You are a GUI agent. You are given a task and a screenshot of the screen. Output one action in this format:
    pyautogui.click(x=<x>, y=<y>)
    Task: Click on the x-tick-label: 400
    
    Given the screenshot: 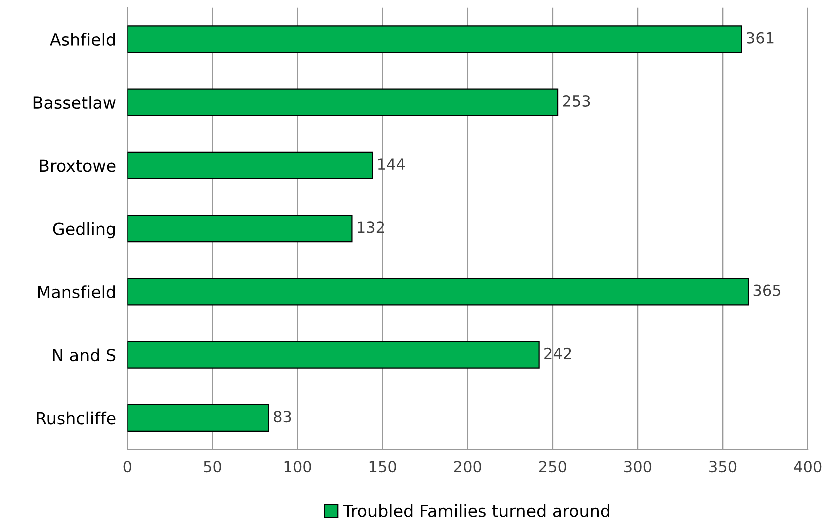 What is the action you would take?
    pyautogui.click(x=808, y=467)
    